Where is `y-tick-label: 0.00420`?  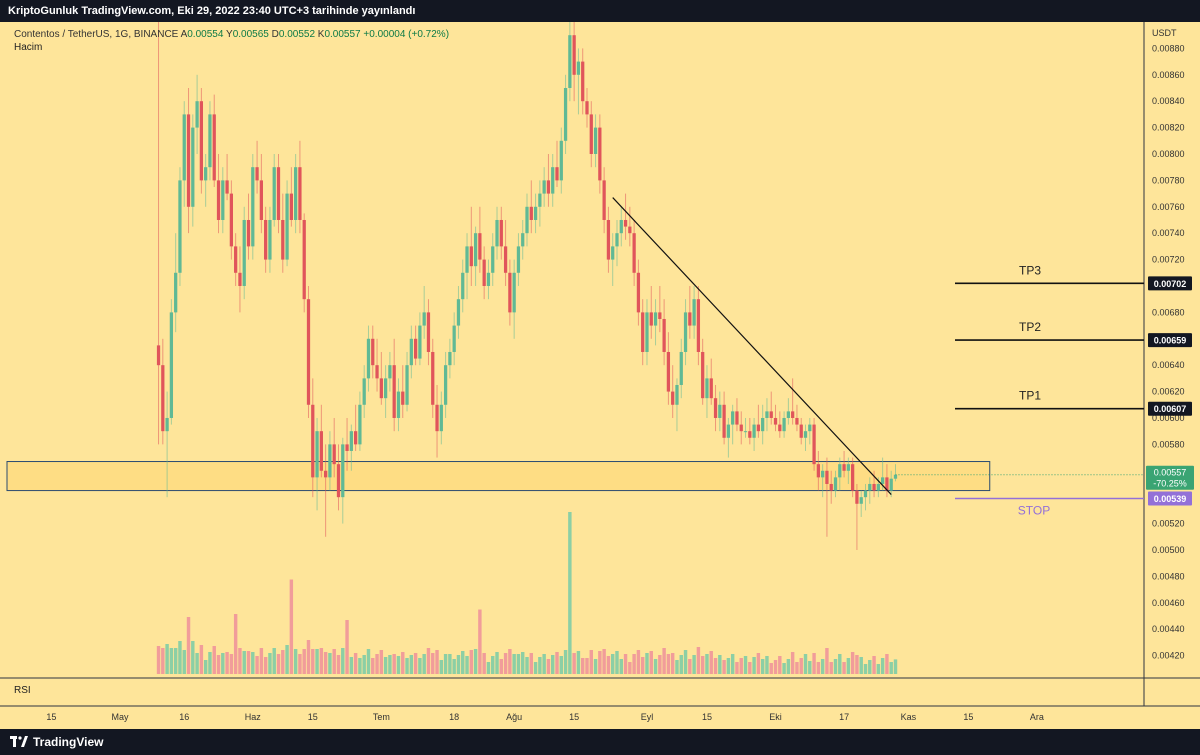 y-tick-label: 0.00420 is located at coordinates (1168, 656).